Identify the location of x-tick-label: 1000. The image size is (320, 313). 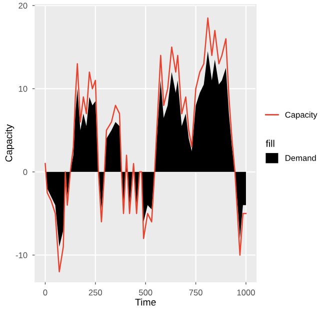
(246, 293).